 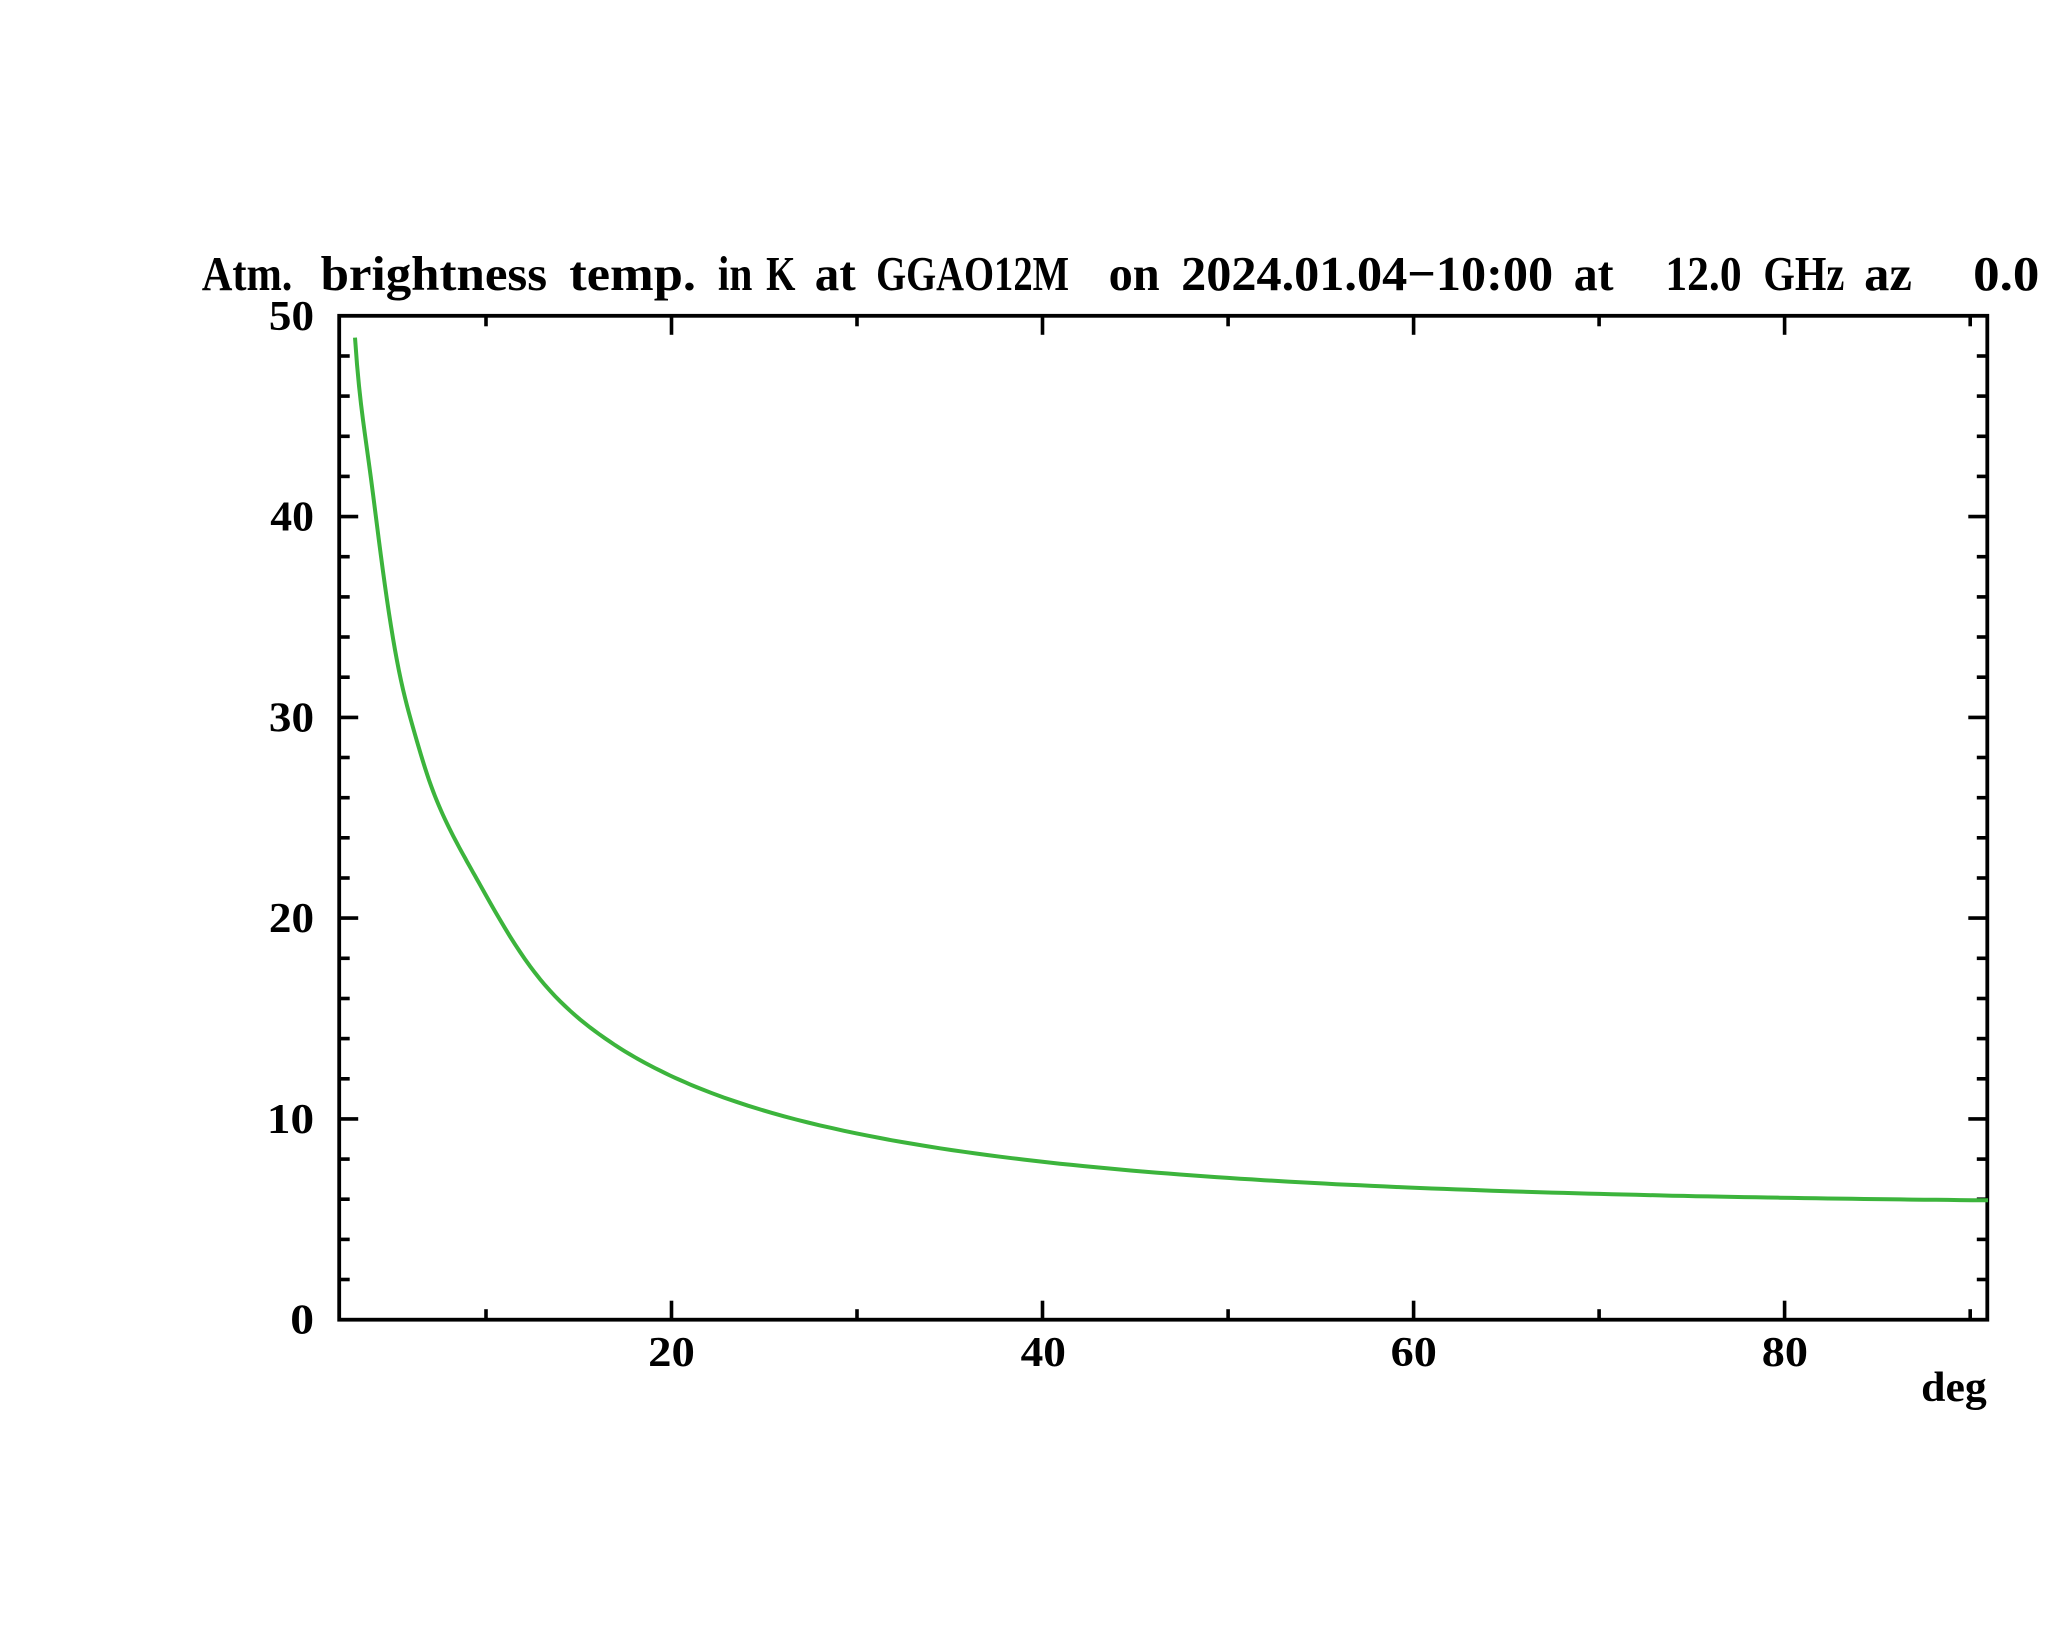 I want to click on svg-text: deg, so click(x=1954, y=1388).